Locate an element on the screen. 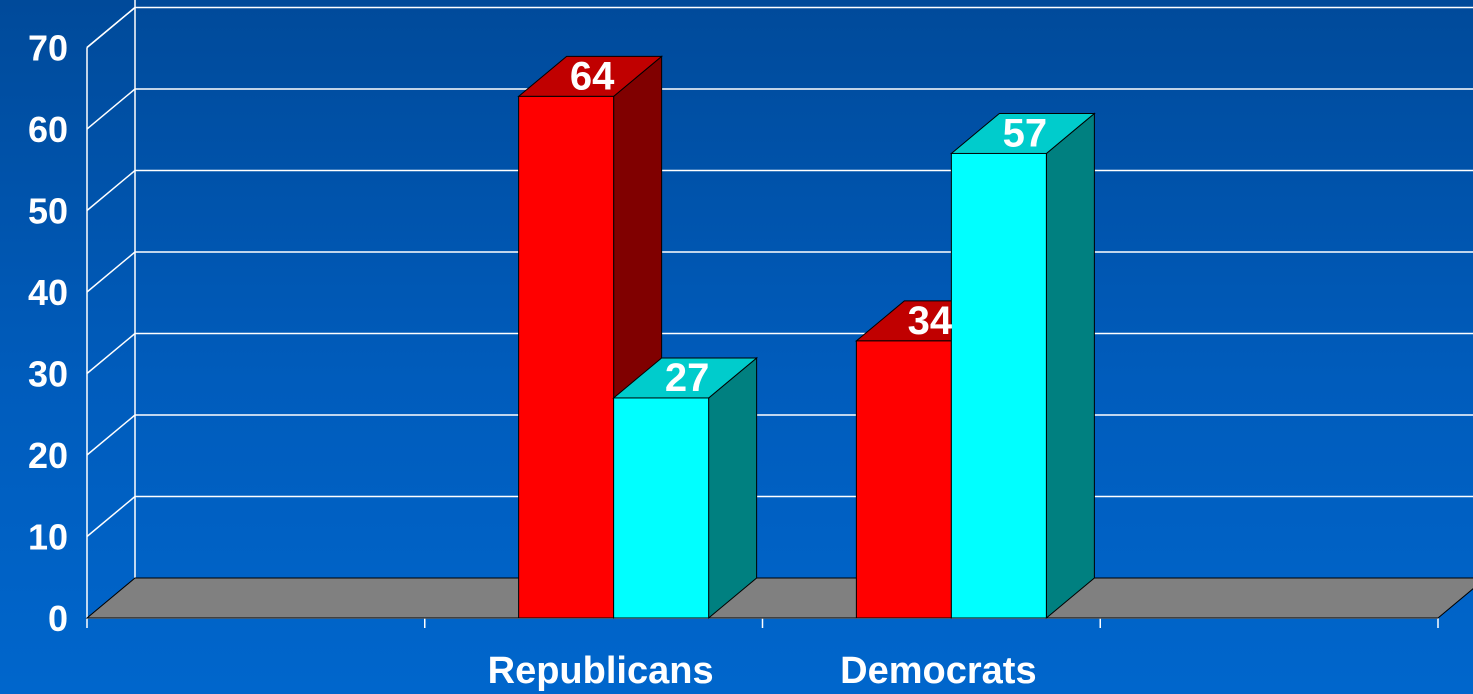 Image resolution: width=1473 pixels, height=694 pixels. y-tick-label: 70 is located at coordinates (48, 48).